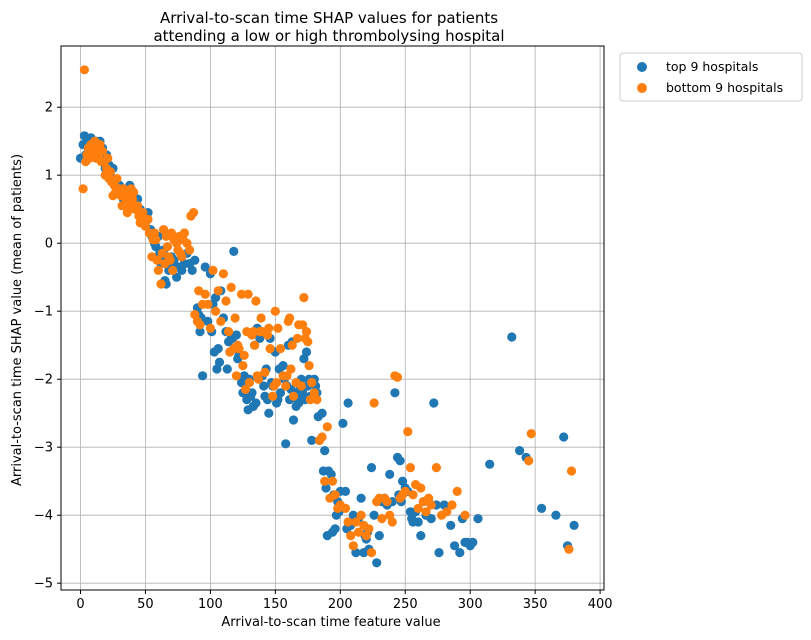  Describe the element at coordinates (210, 604) in the screenshot. I see `x-tick-label: 100` at that location.